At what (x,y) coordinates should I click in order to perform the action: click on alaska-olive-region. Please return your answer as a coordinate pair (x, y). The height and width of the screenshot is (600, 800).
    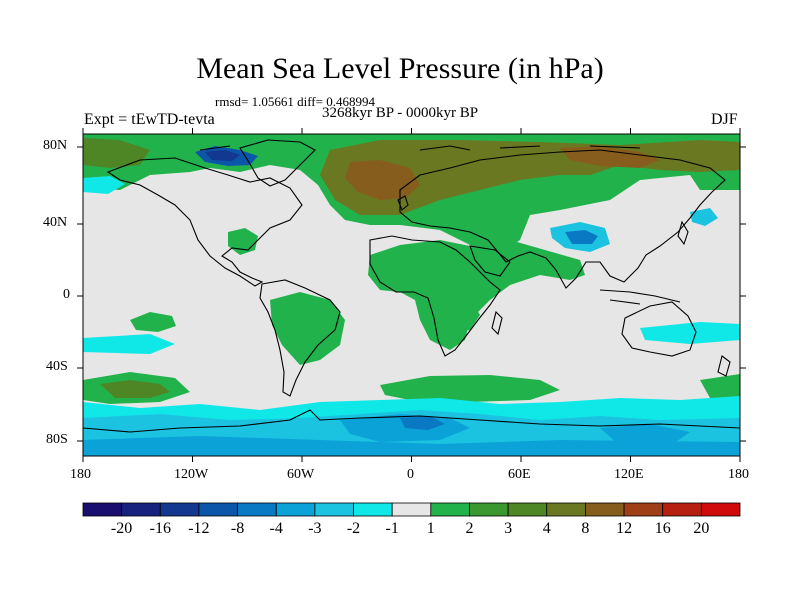
    Looking at the image, I should click on (116, 153).